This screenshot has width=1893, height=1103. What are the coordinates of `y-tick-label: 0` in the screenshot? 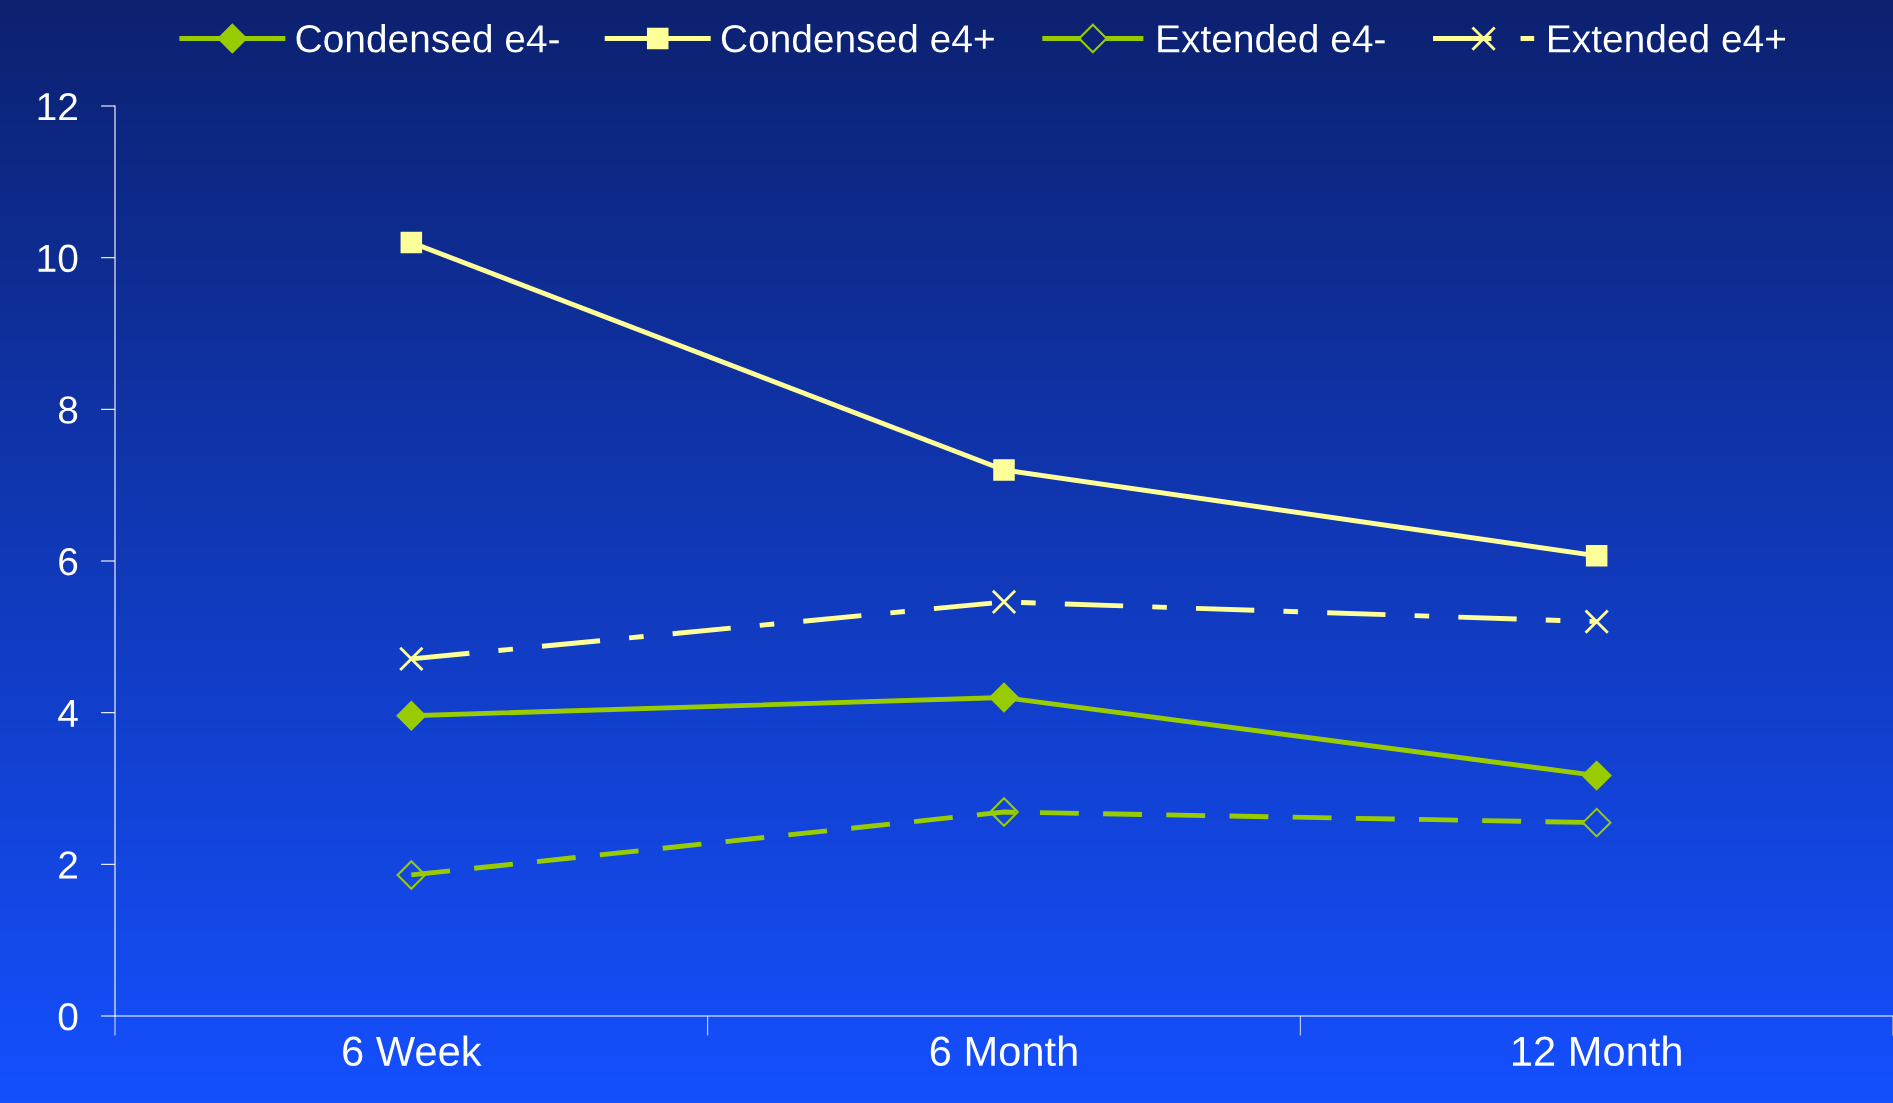 It's located at (68, 1016).